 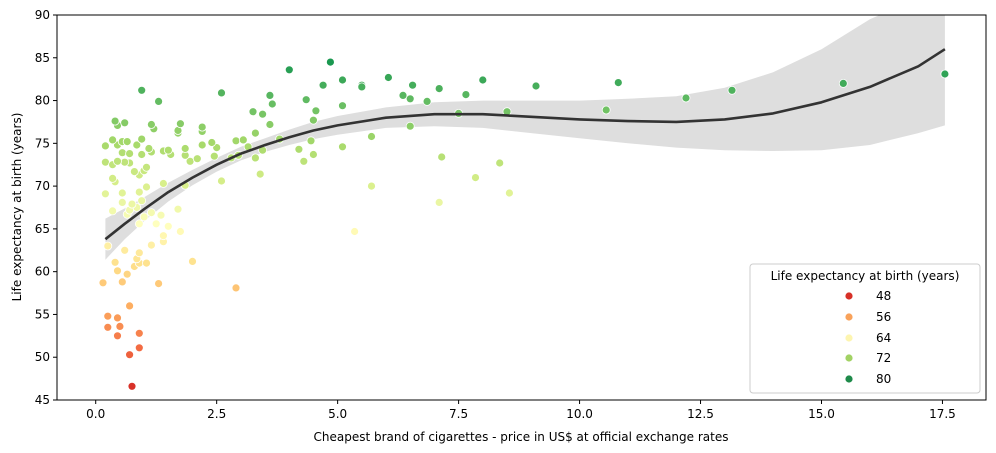 What do you see at coordinates (42, 186) in the screenshot?
I see `y-tick-label: 70` at bounding box center [42, 186].